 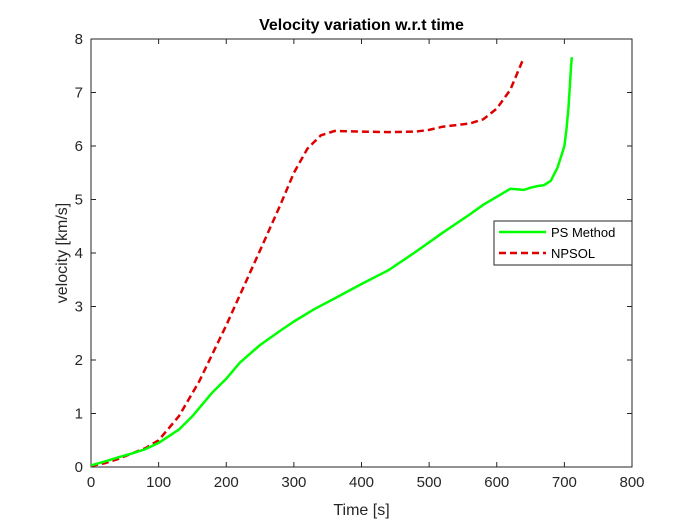 What do you see at coordinates (293, 482) in the screenshot?
I see `x-tick-label: 300` at bounding box center [293, 482].